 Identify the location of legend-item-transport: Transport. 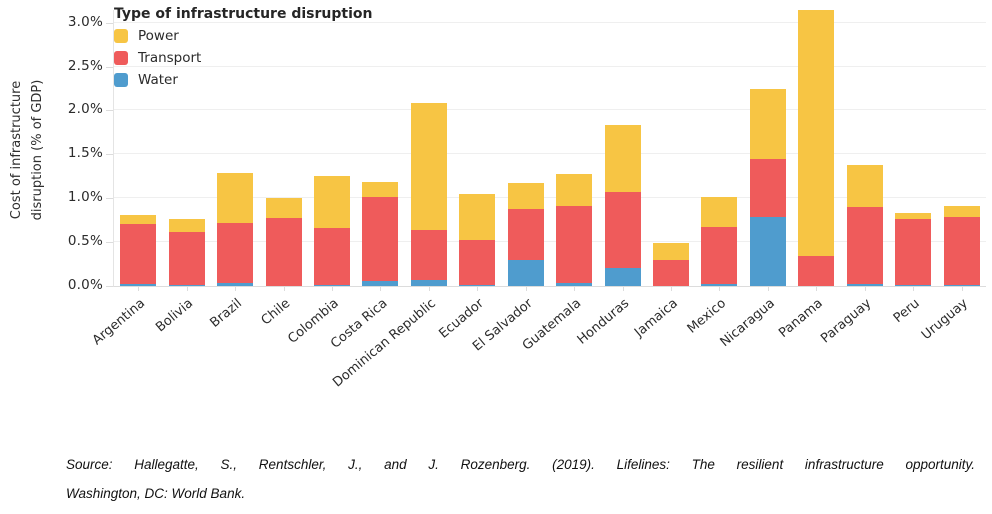
(243, 58).